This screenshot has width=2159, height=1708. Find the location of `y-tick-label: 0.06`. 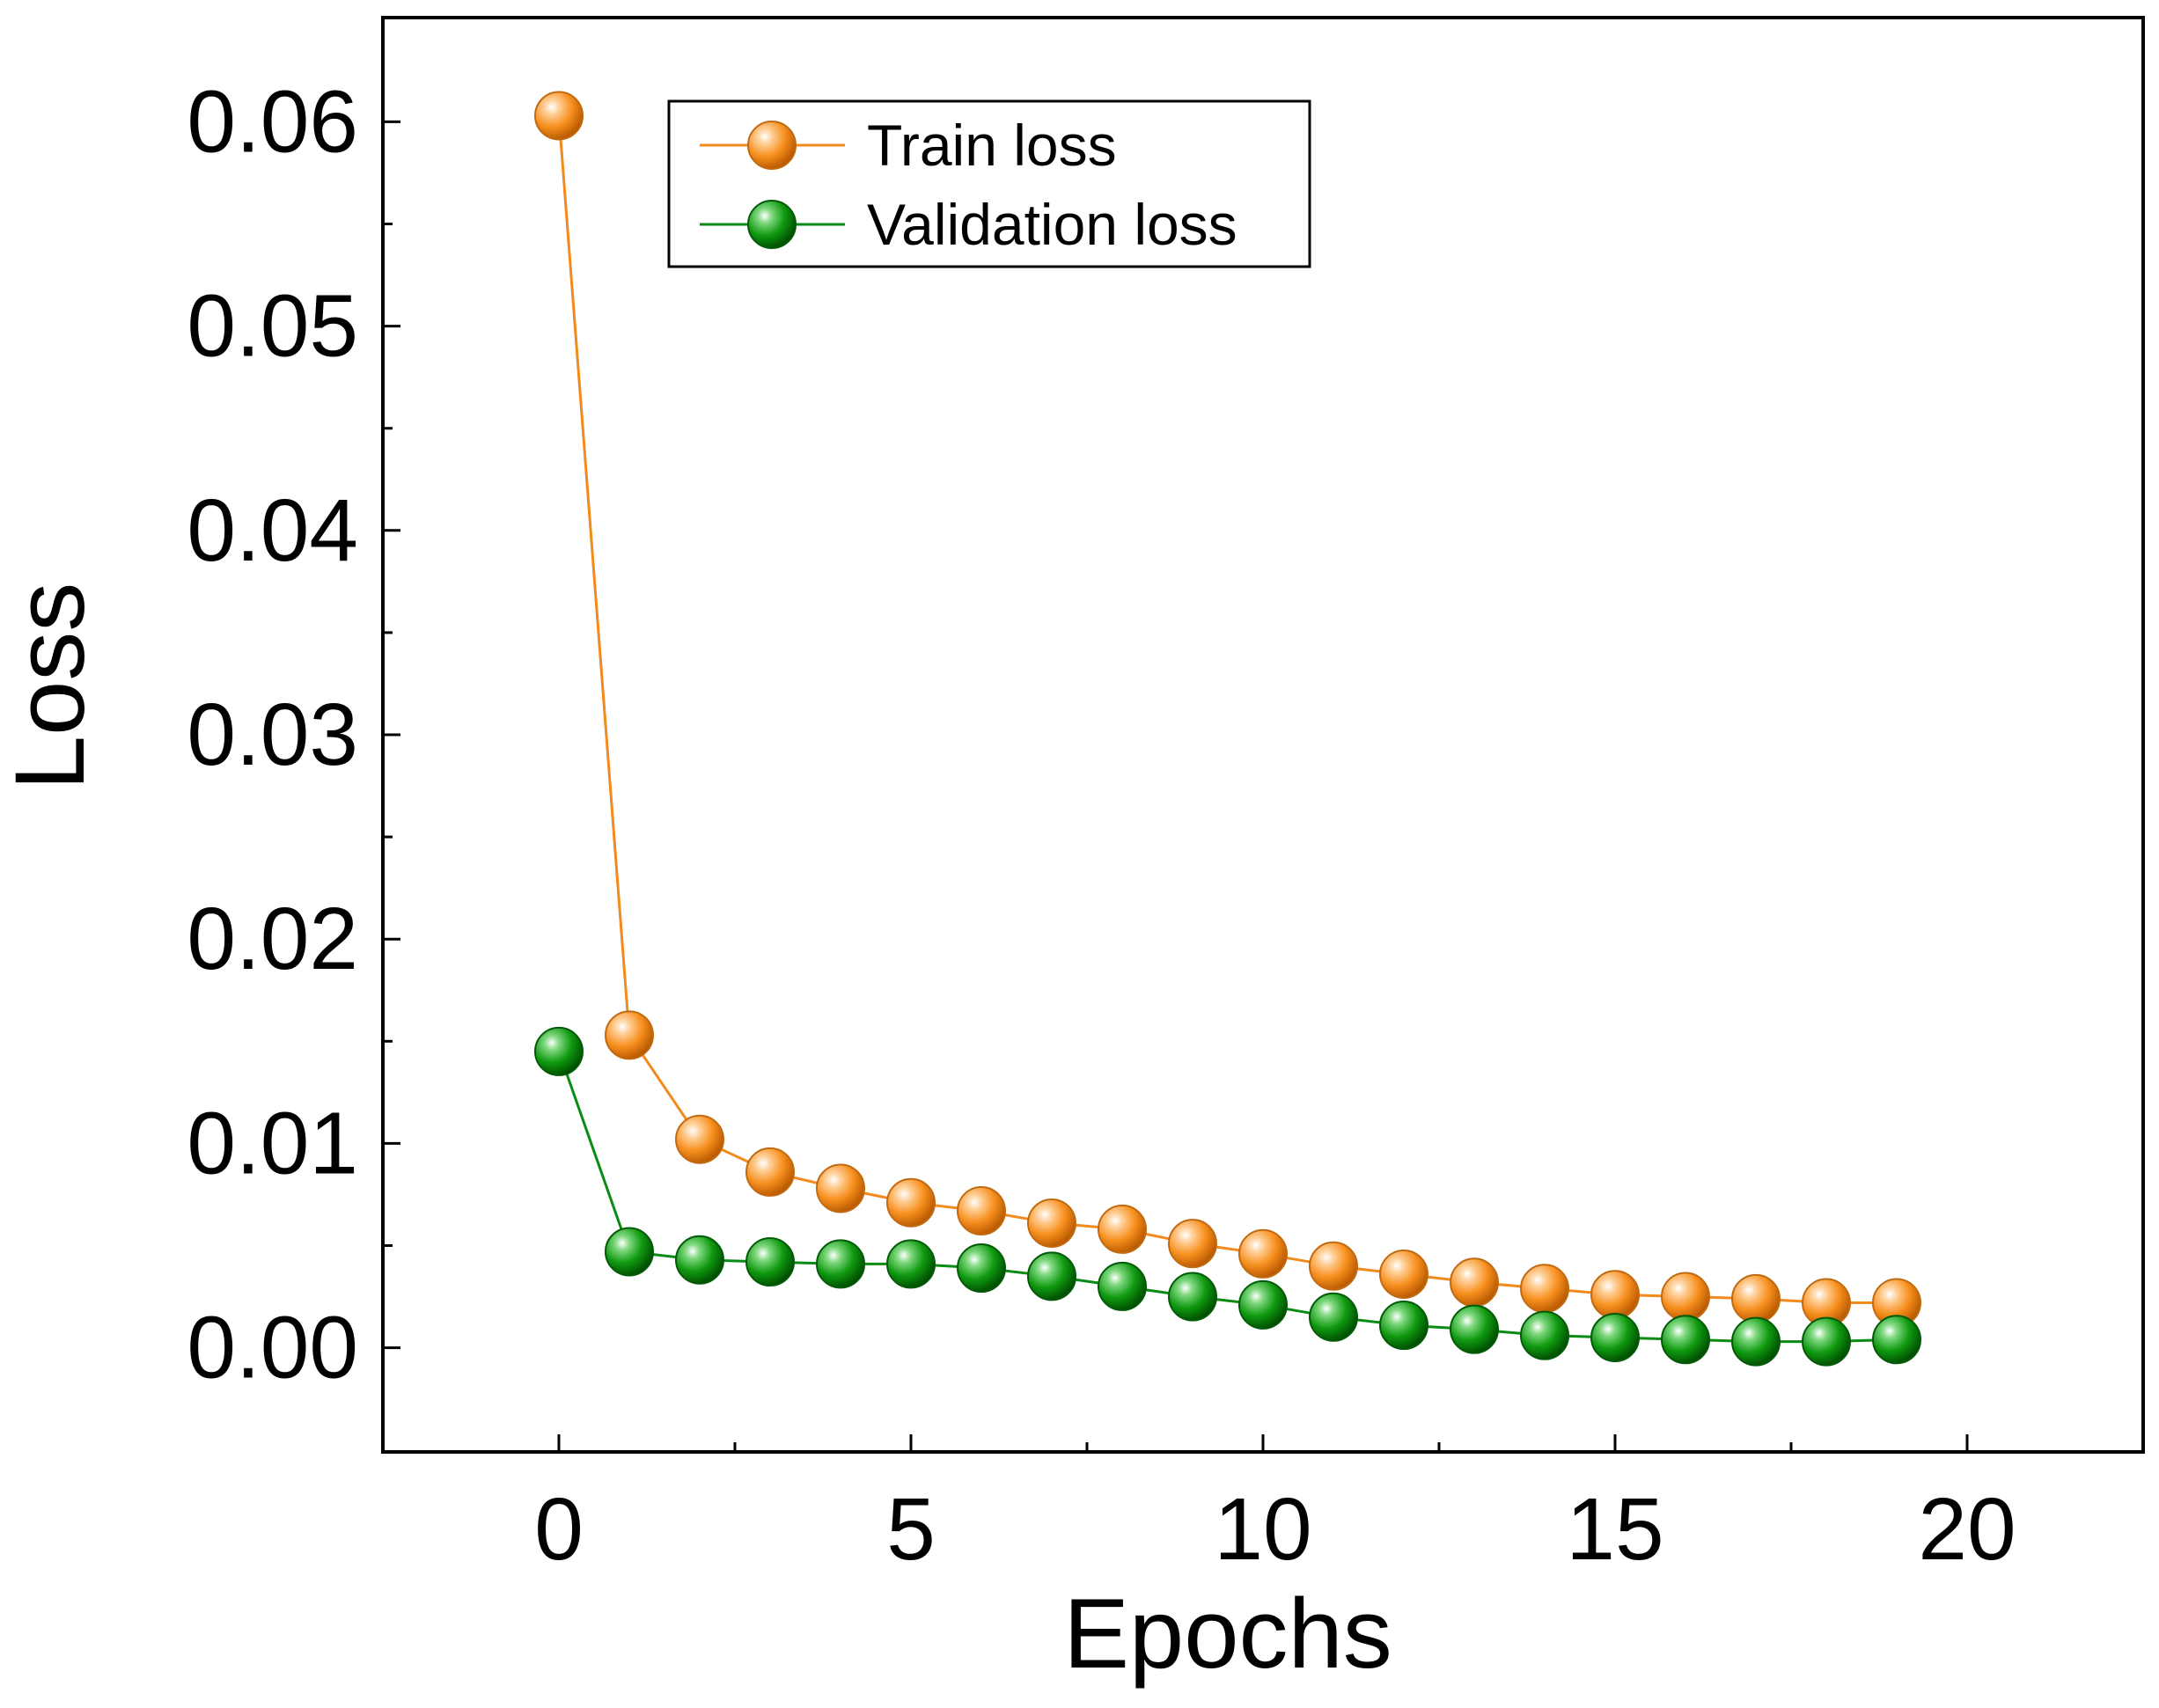

y-tick-label: 0.06 is located at coordinates (272, 121).